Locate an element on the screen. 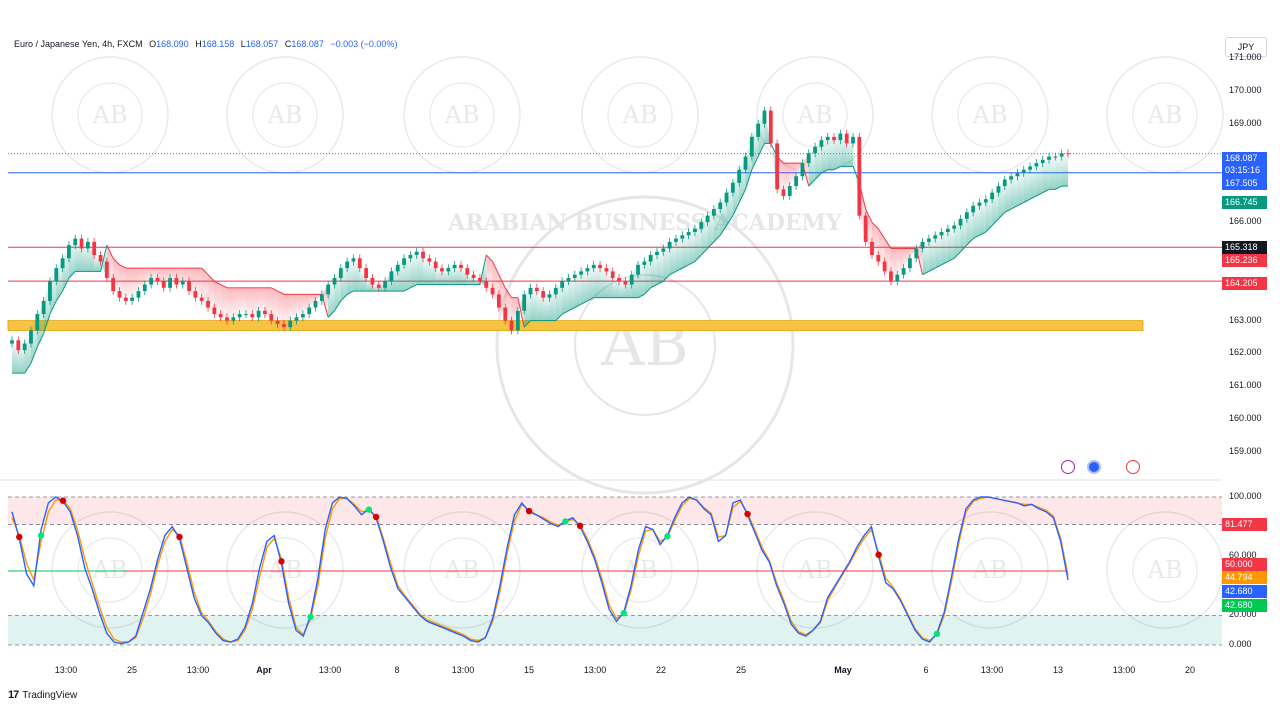 The height and width of the screenshot is (720, 1280). target-icon is located at coordinates (1133, 467).